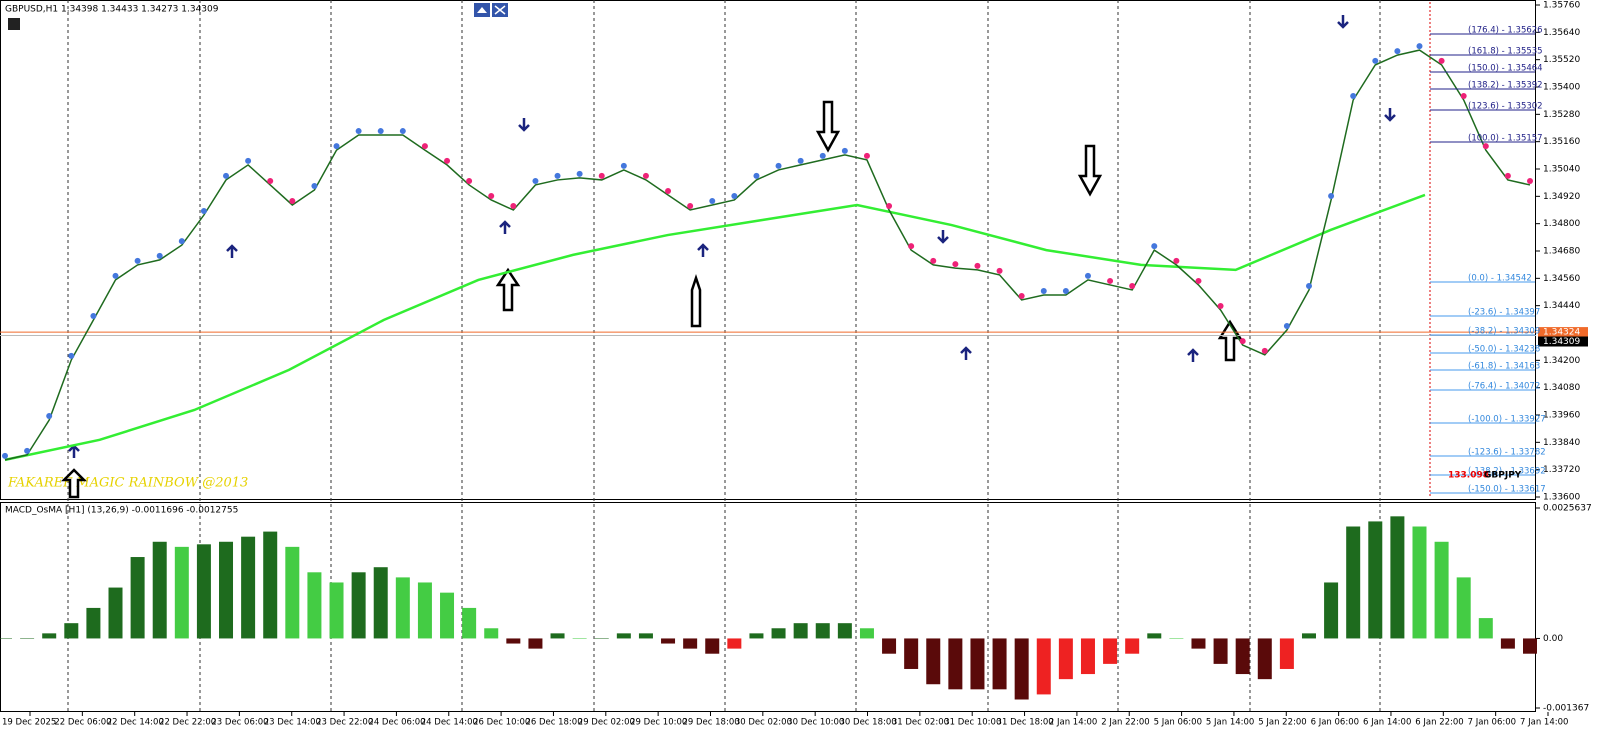  Describe the element at coordinates (868, 723) in the screenshot. I see `x-tick-label: 30 Dec 18:00` at that location.